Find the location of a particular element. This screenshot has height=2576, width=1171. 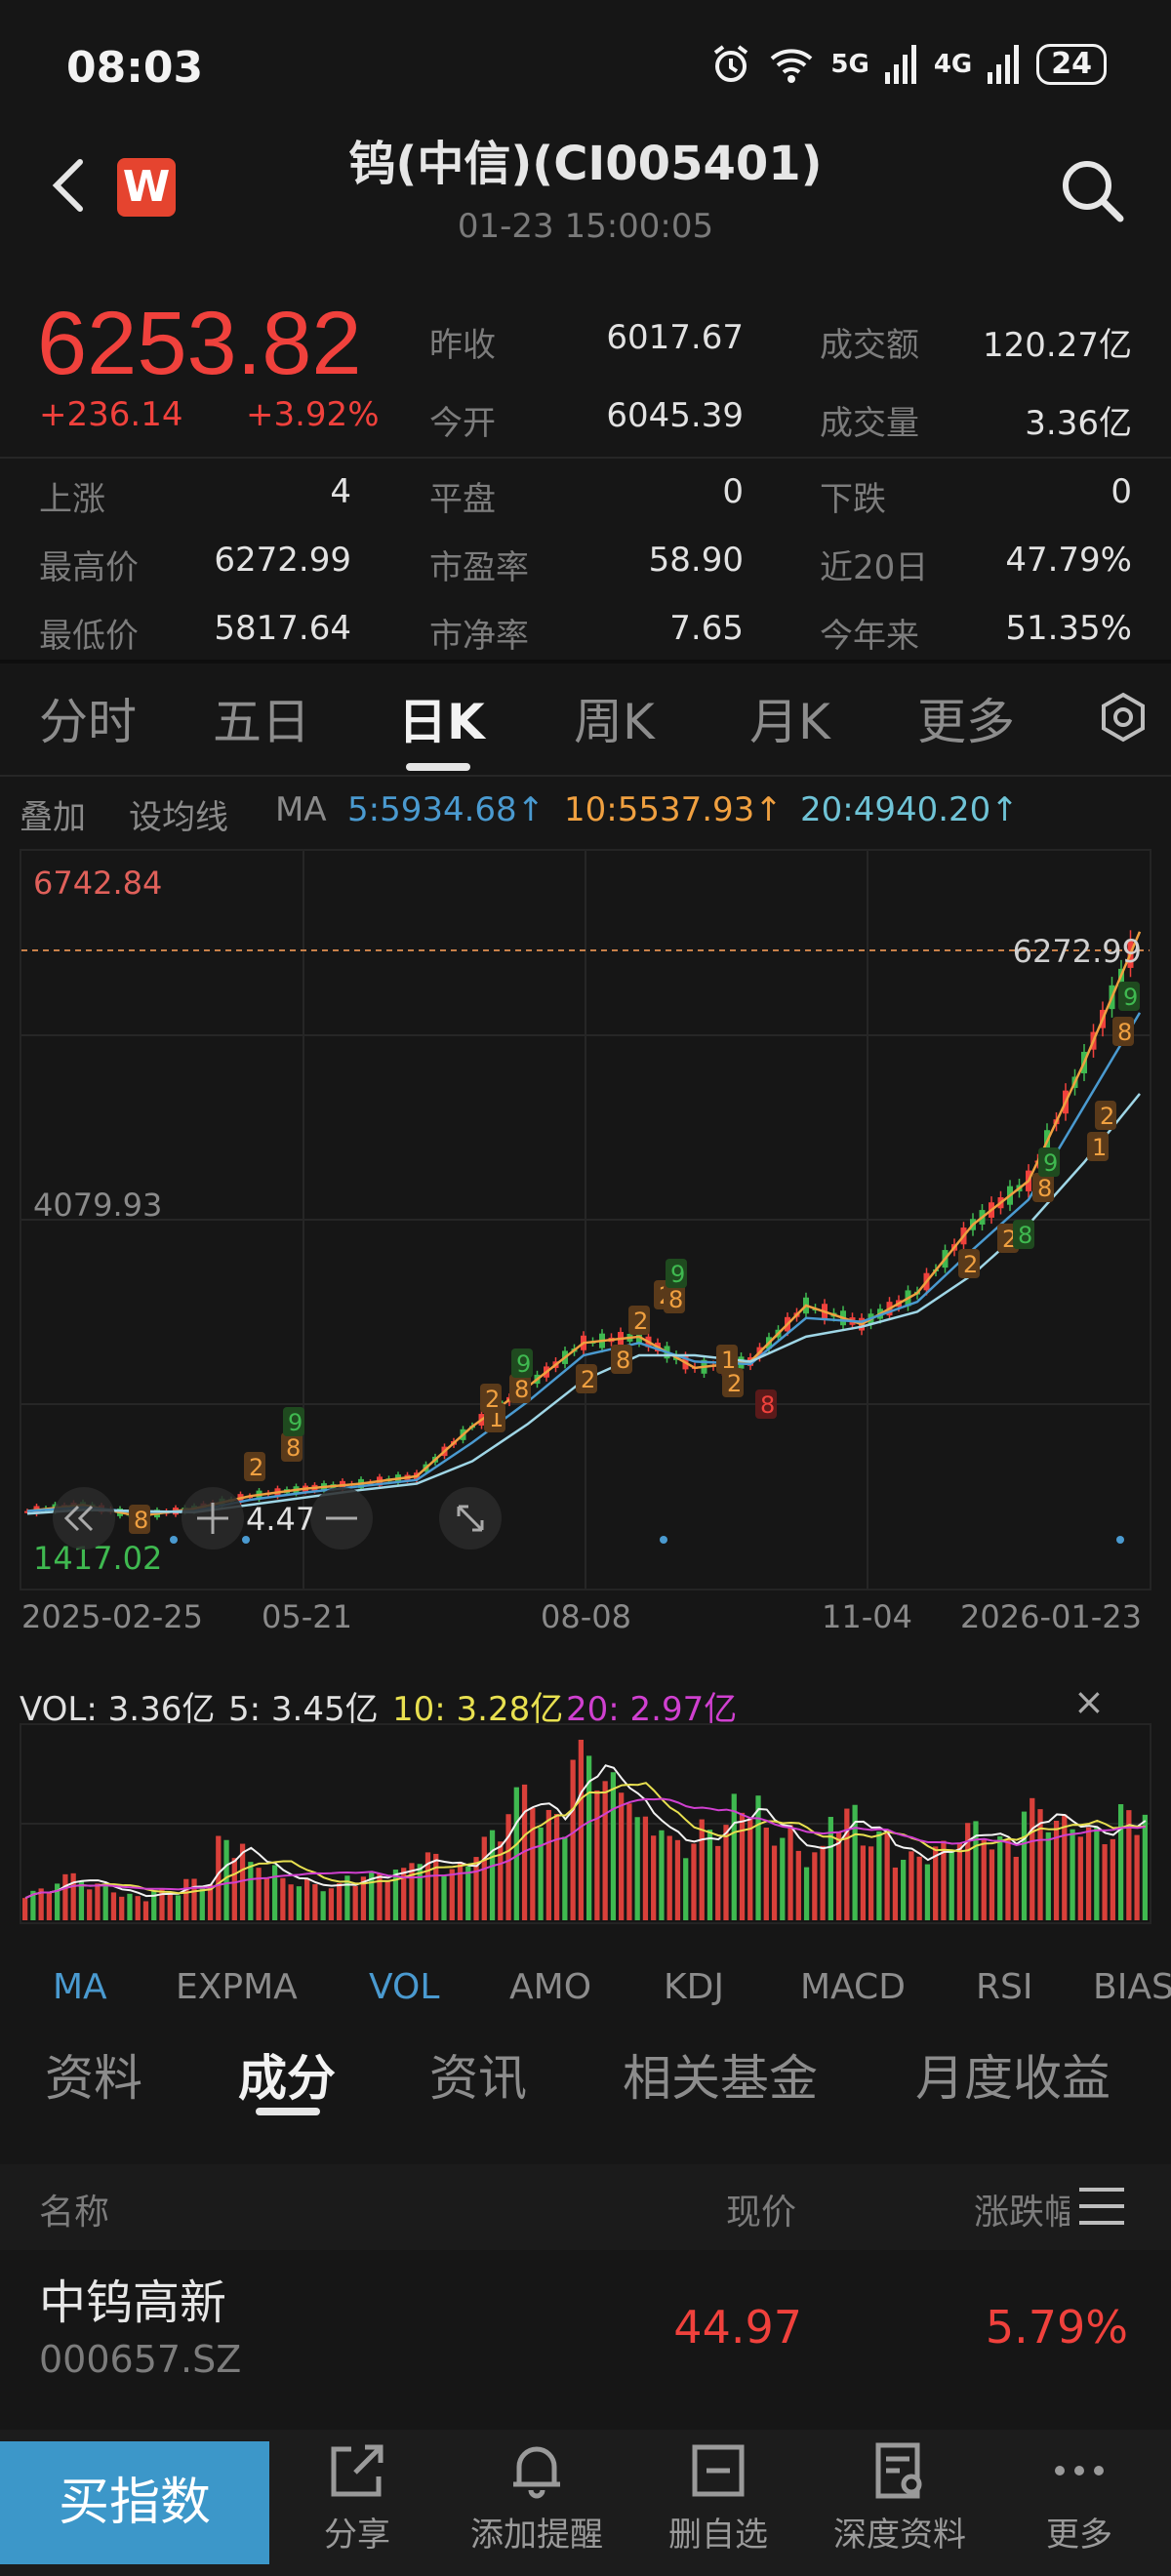

more-button: 更多 is located at coordinates (1079, 2497).